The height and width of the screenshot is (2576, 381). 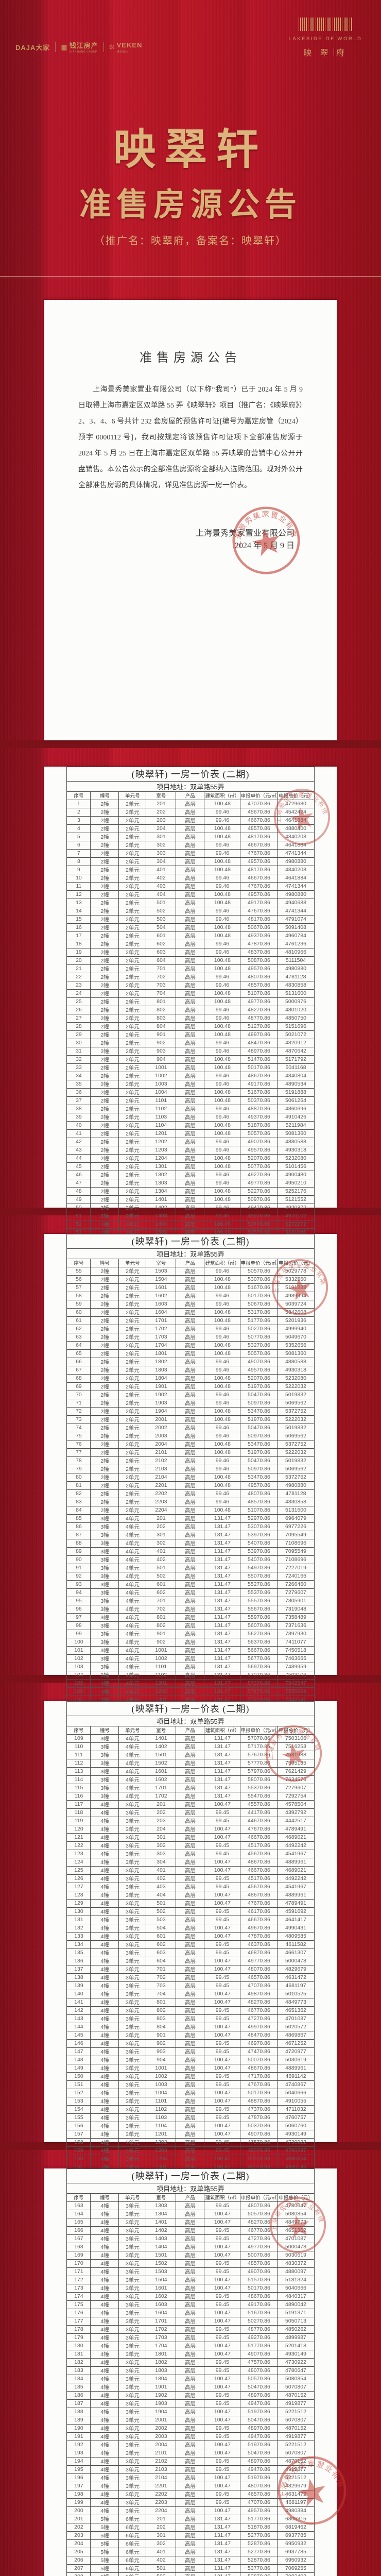 I want to click on cell: 5幢, so click(x=104, y=2574).